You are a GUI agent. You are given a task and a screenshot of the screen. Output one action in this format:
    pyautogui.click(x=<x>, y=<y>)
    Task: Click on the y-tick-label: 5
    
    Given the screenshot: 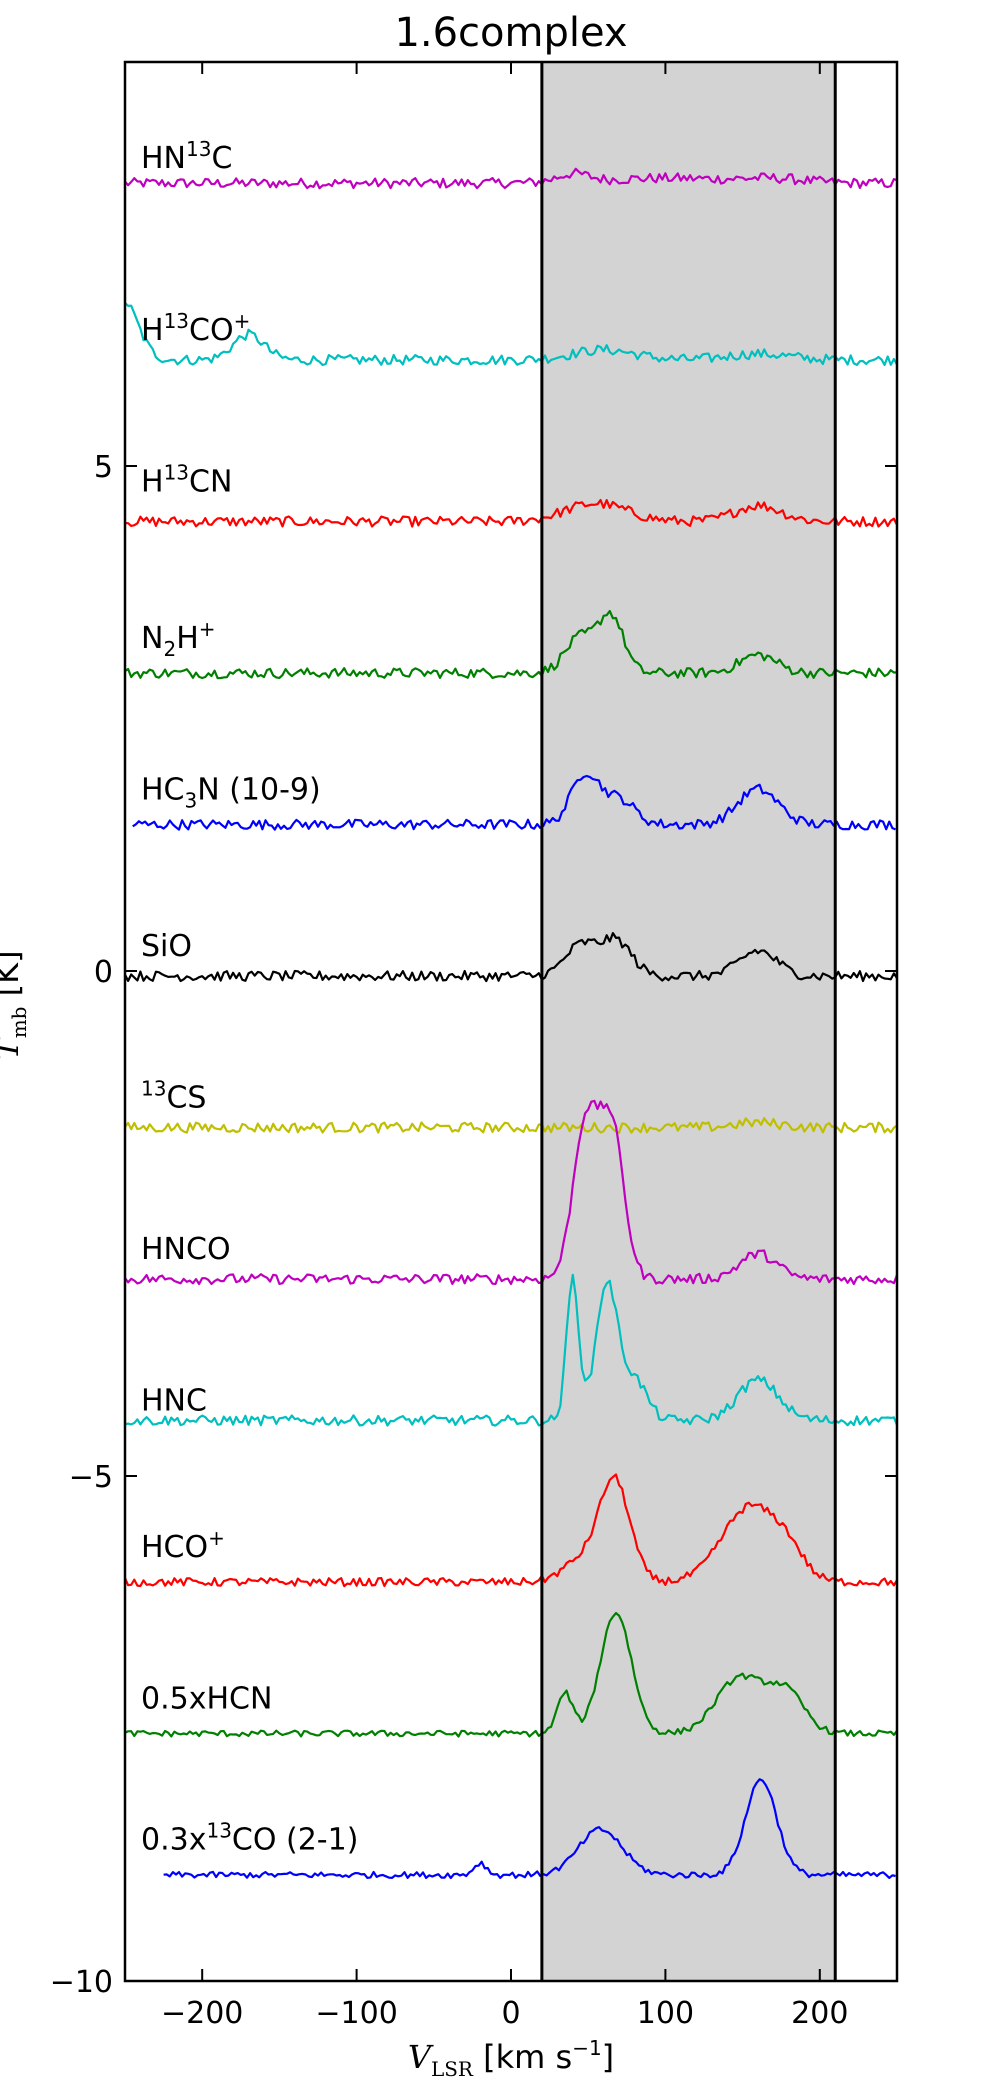 What is the action you would take?
    pyautogui.click(x=103, y=467)
    